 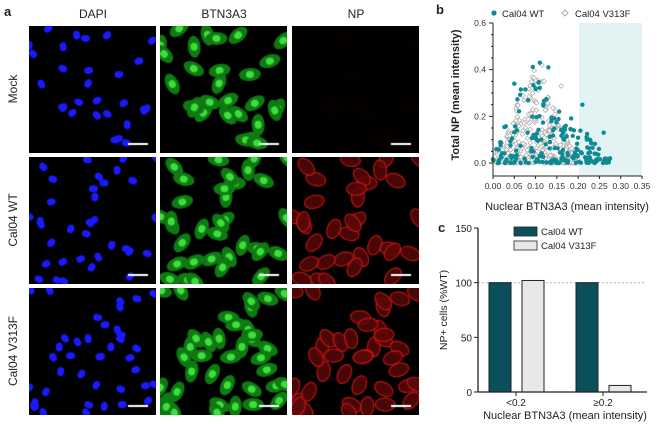 What do you see at coordinates (494, 13) in the screenshot?
I see `legend-wt-marker` at bounding box center [494, 13].